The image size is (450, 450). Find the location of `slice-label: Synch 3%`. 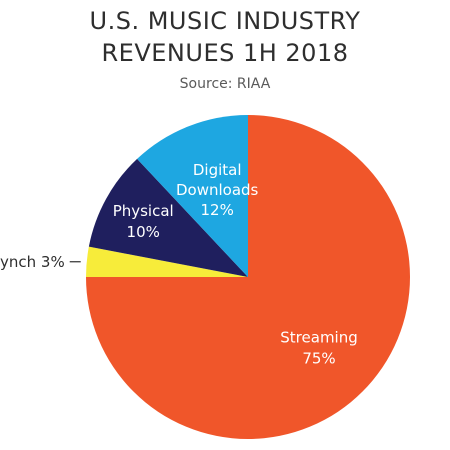

slice-label: Synch 3% is located at coordinates (32, 262).